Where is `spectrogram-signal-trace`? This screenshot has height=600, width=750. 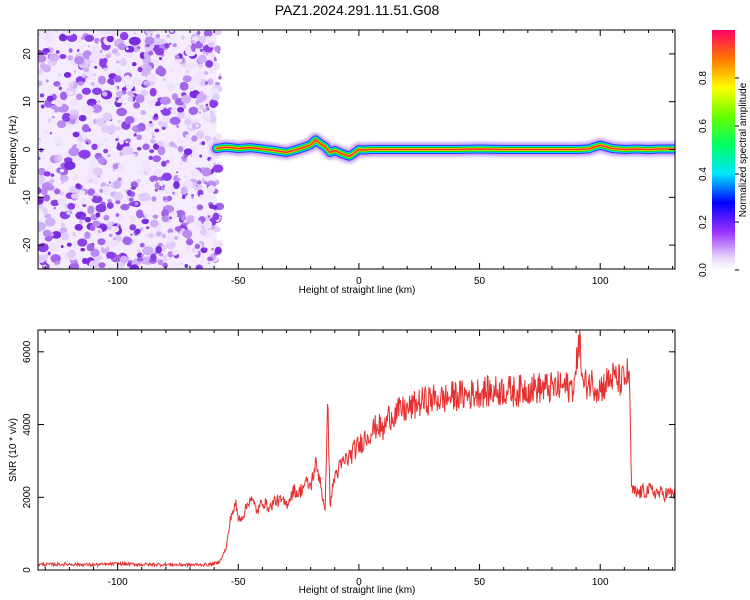 spectrogram-signal-trace is located at coordinates (441, 148).